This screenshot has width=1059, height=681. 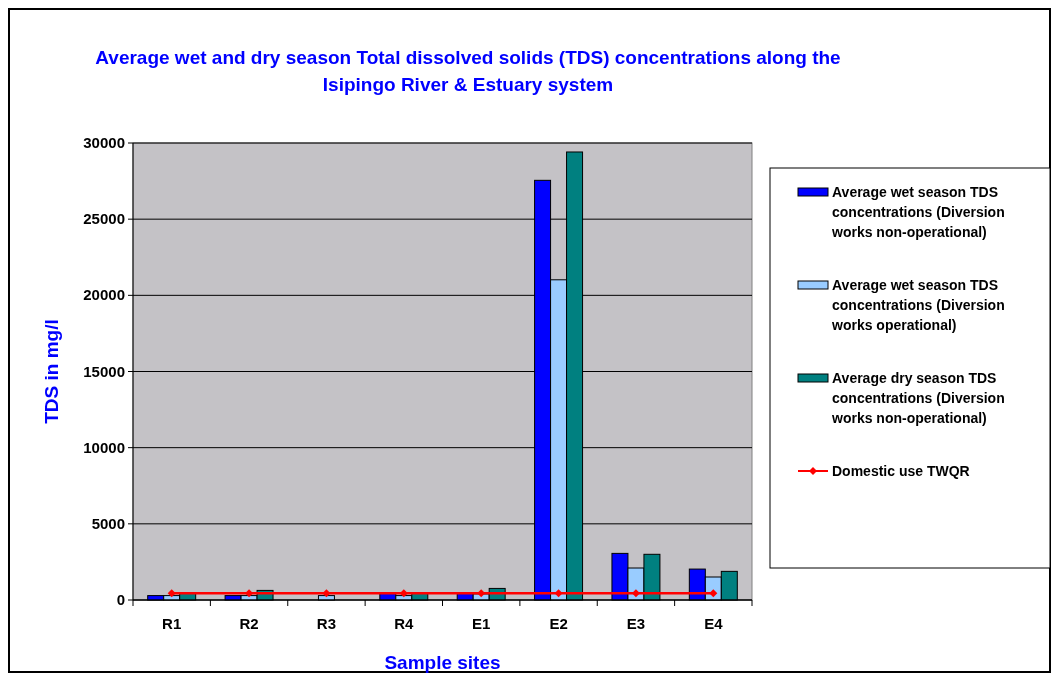 What do you see at coordinates (120, 599) in the screenshot?
I see `y-tick-label: 0` at bounding box center [120, 599].